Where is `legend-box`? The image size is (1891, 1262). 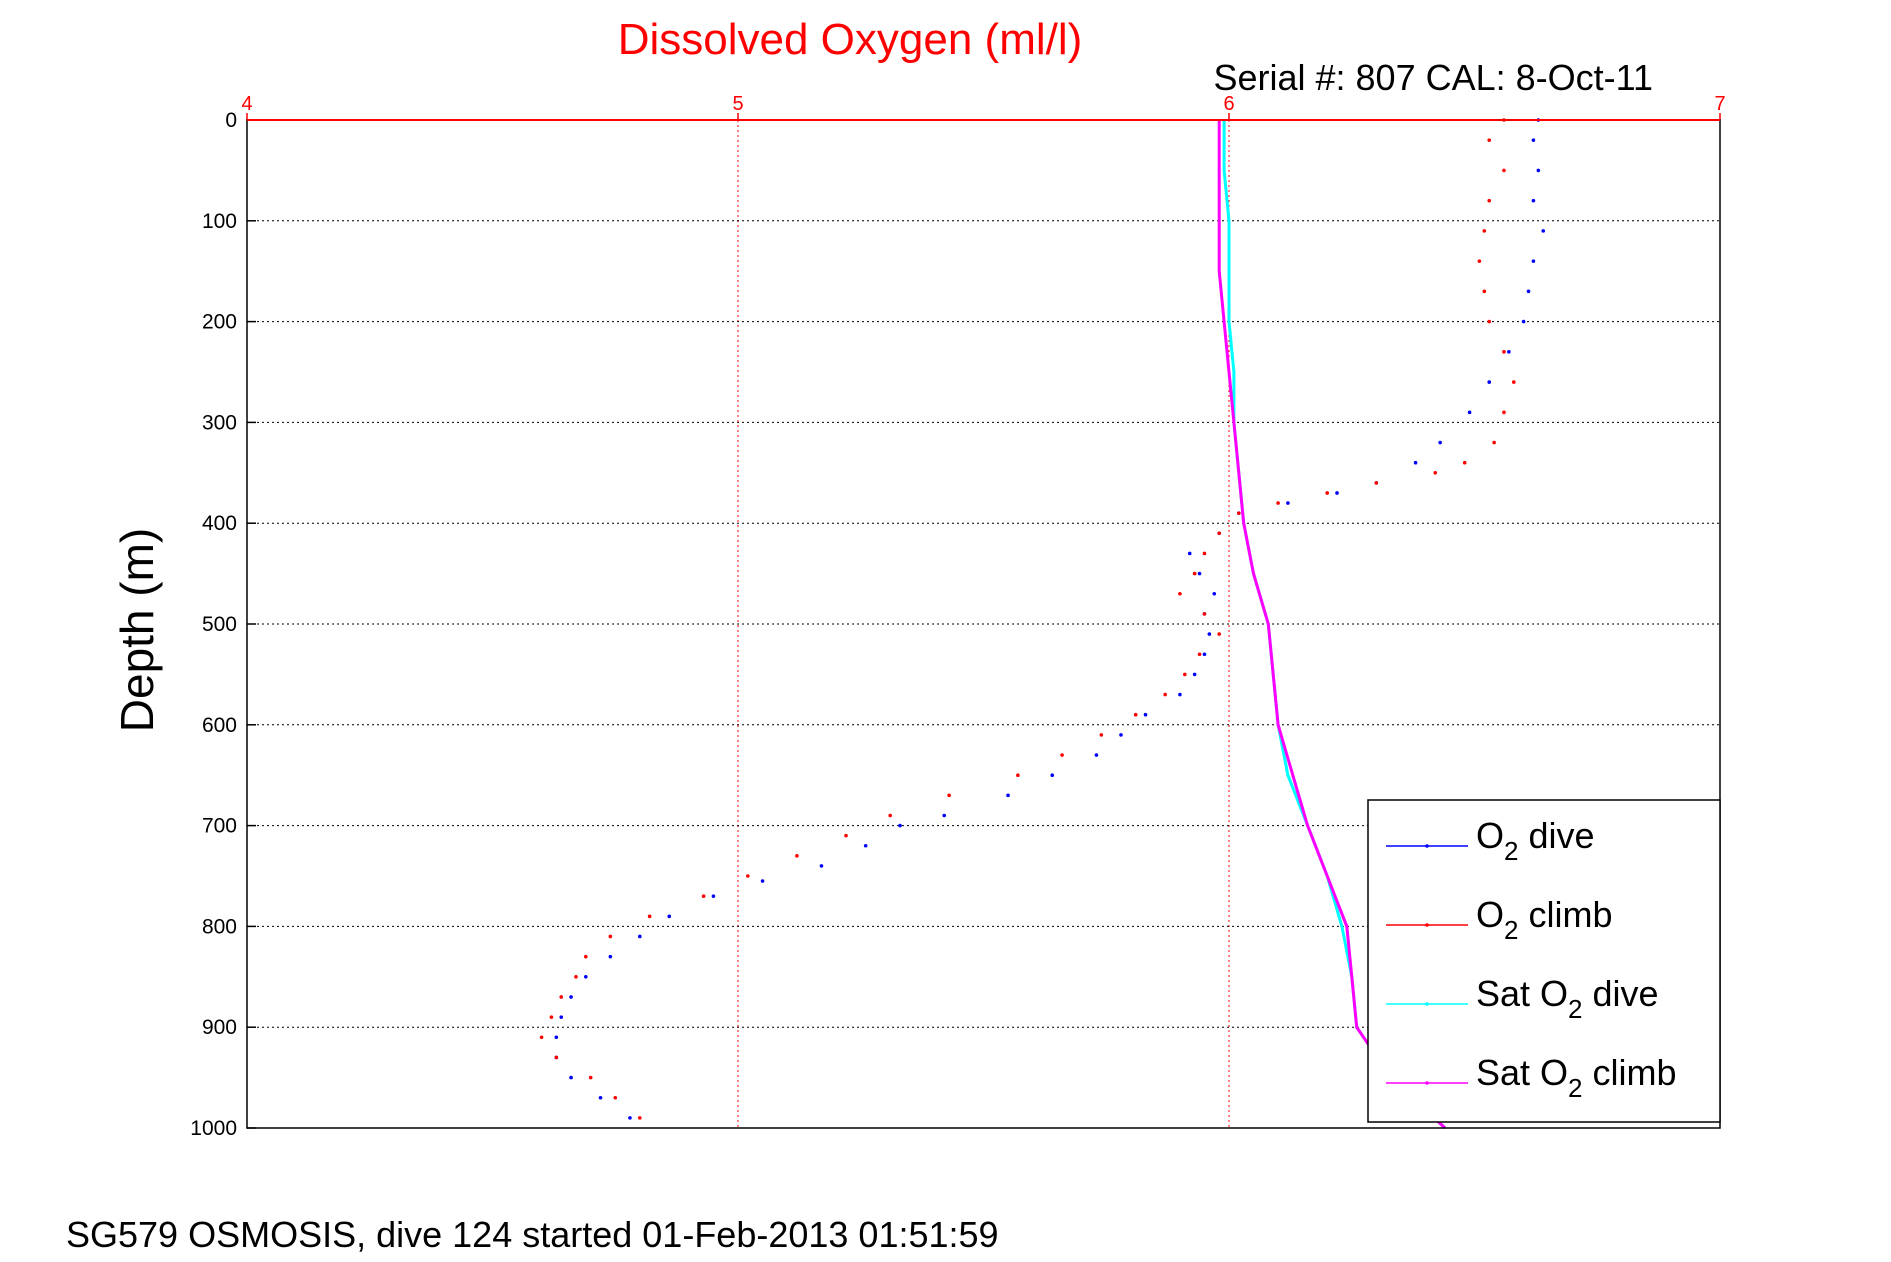 legend-box is located at coordinates (1544, 961).